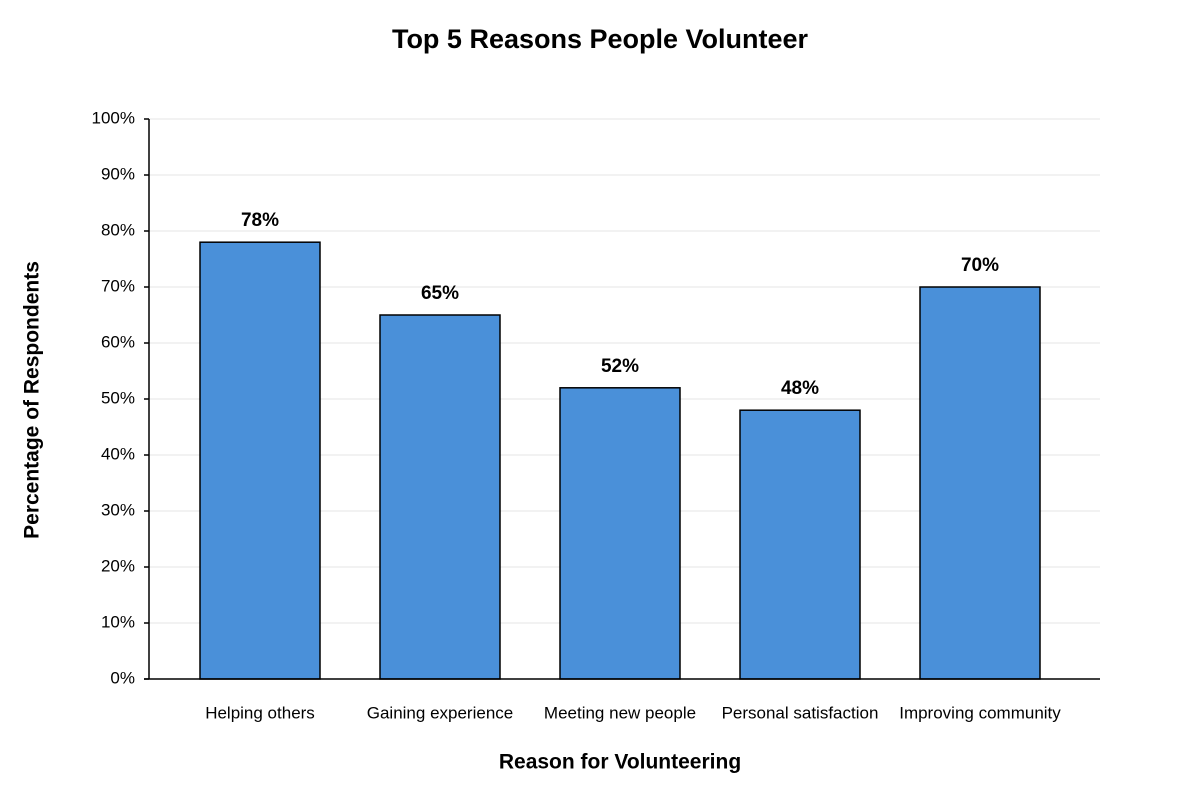 The height and width of the screenshot is (800, 1200). Describe the element at coordinates (260, 220) in the screenshot. I see `value-label: 78%` at that location.